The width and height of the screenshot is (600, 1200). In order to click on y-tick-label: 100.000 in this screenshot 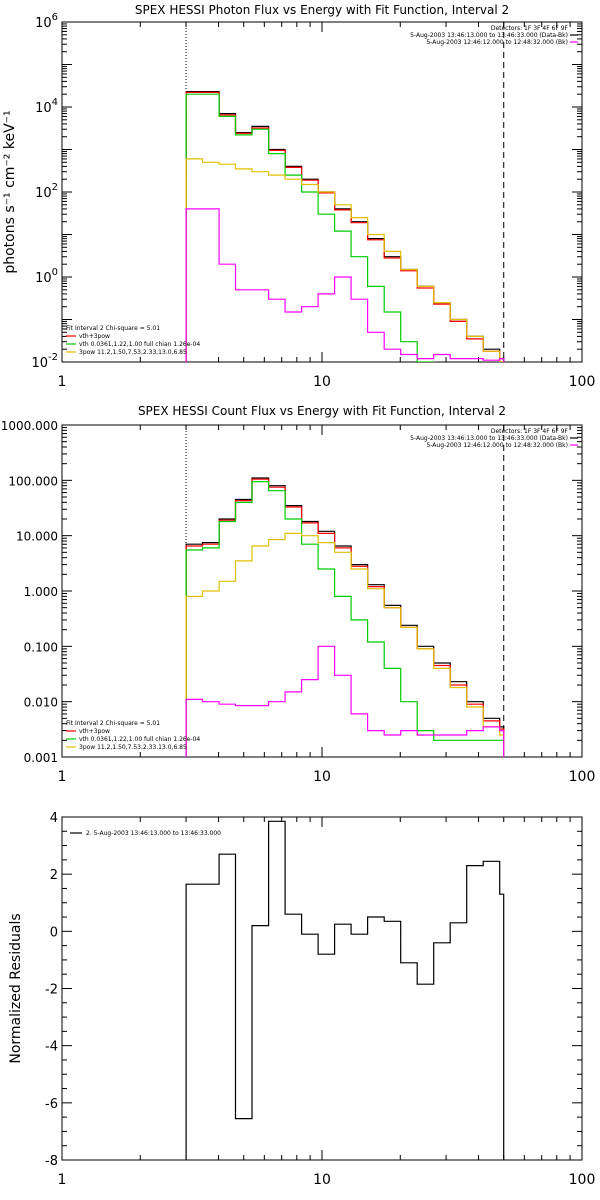, I will do `click(33, 481)`.